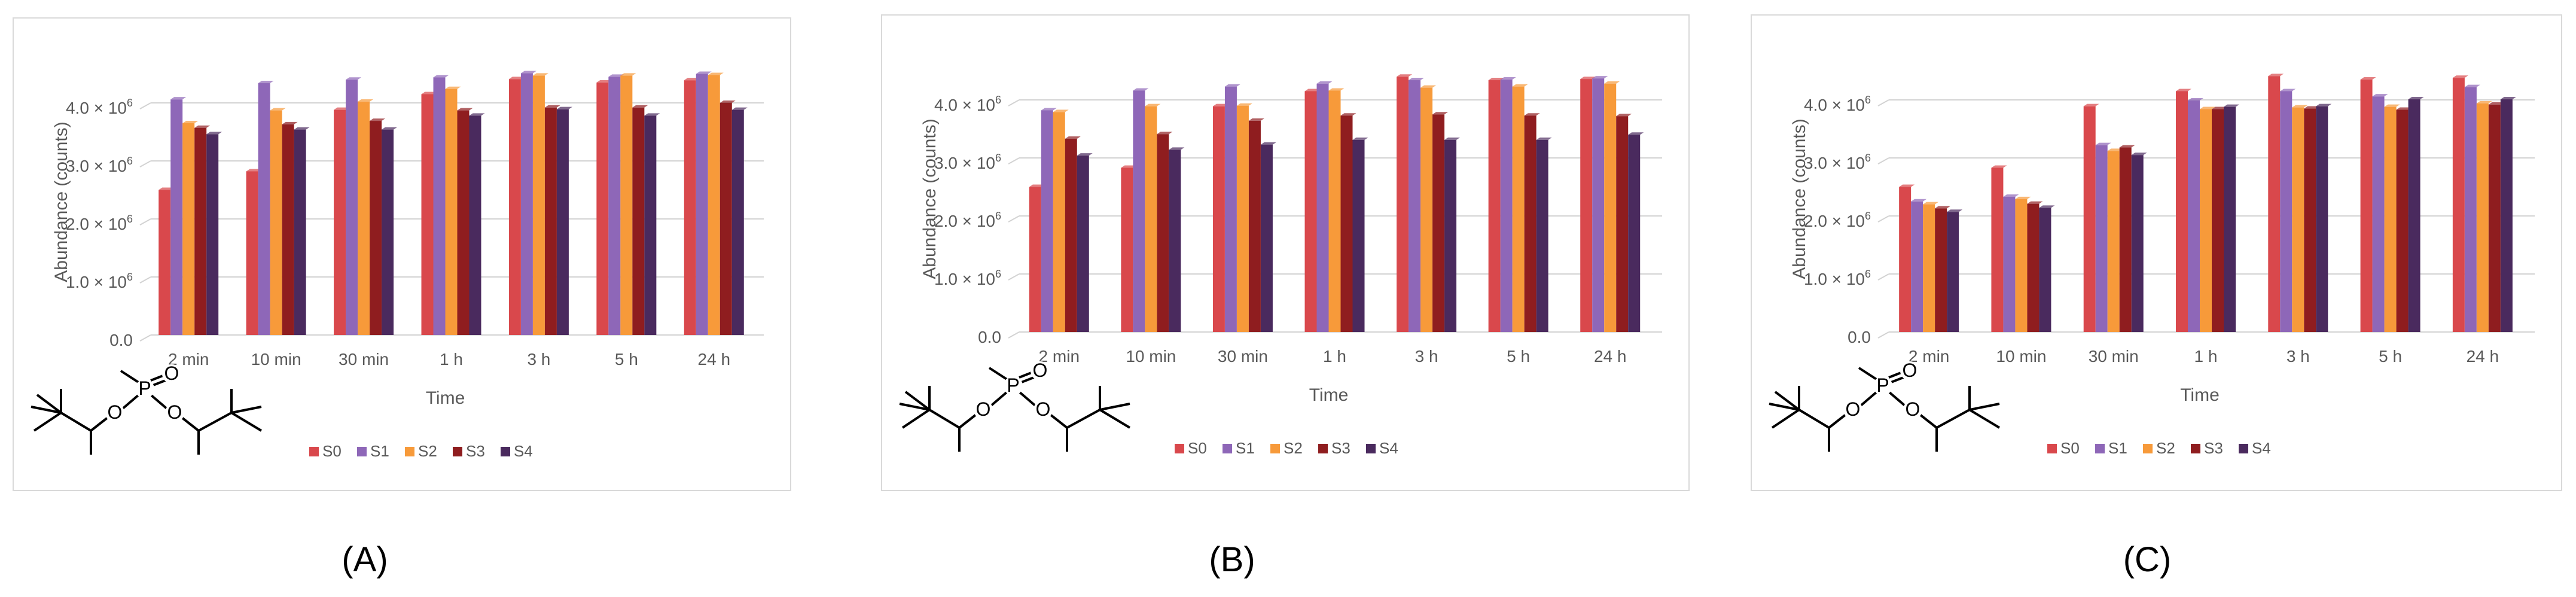  Describe the element at coordinates (452, 359) in the screenshot. I see `x-tick-label: 1 h` at that location.